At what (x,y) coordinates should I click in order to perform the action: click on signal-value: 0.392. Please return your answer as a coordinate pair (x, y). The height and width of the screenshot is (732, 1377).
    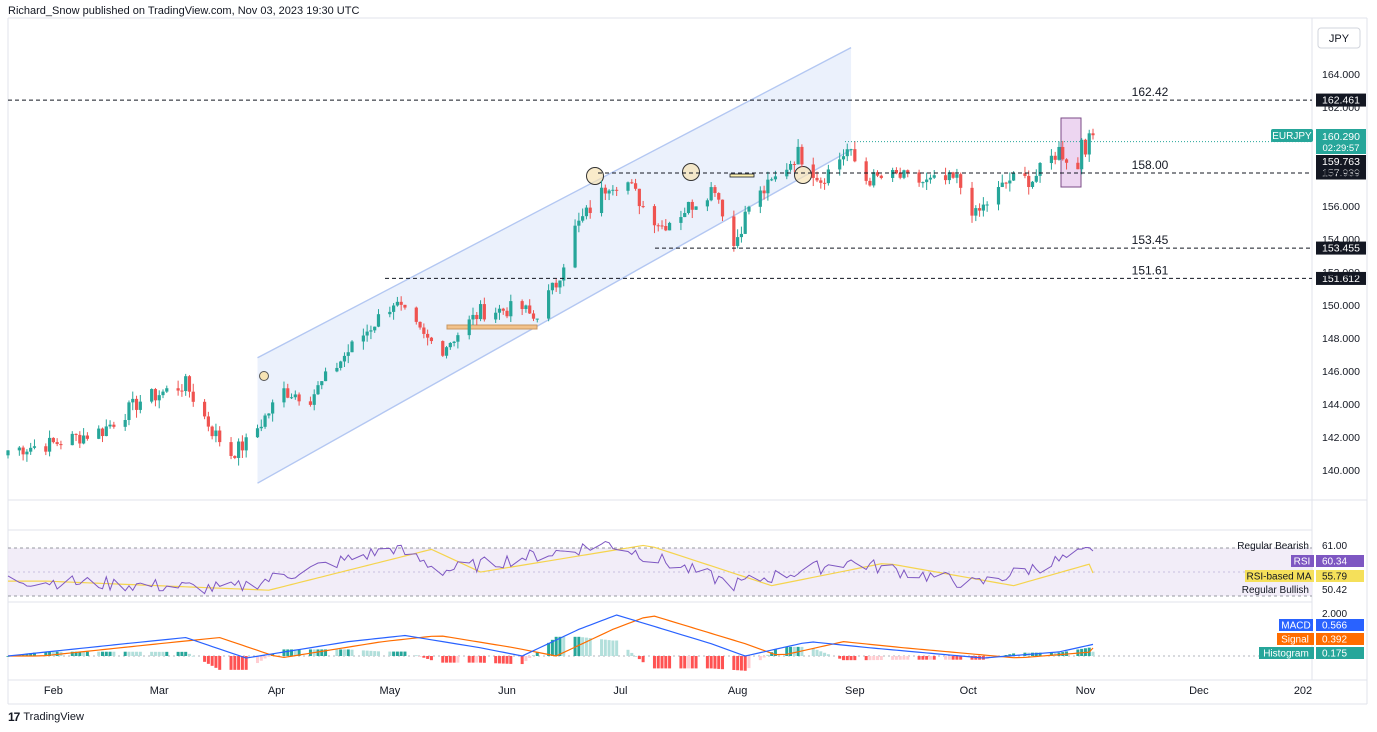
    Looking at the image, I should click on (1334, 640).